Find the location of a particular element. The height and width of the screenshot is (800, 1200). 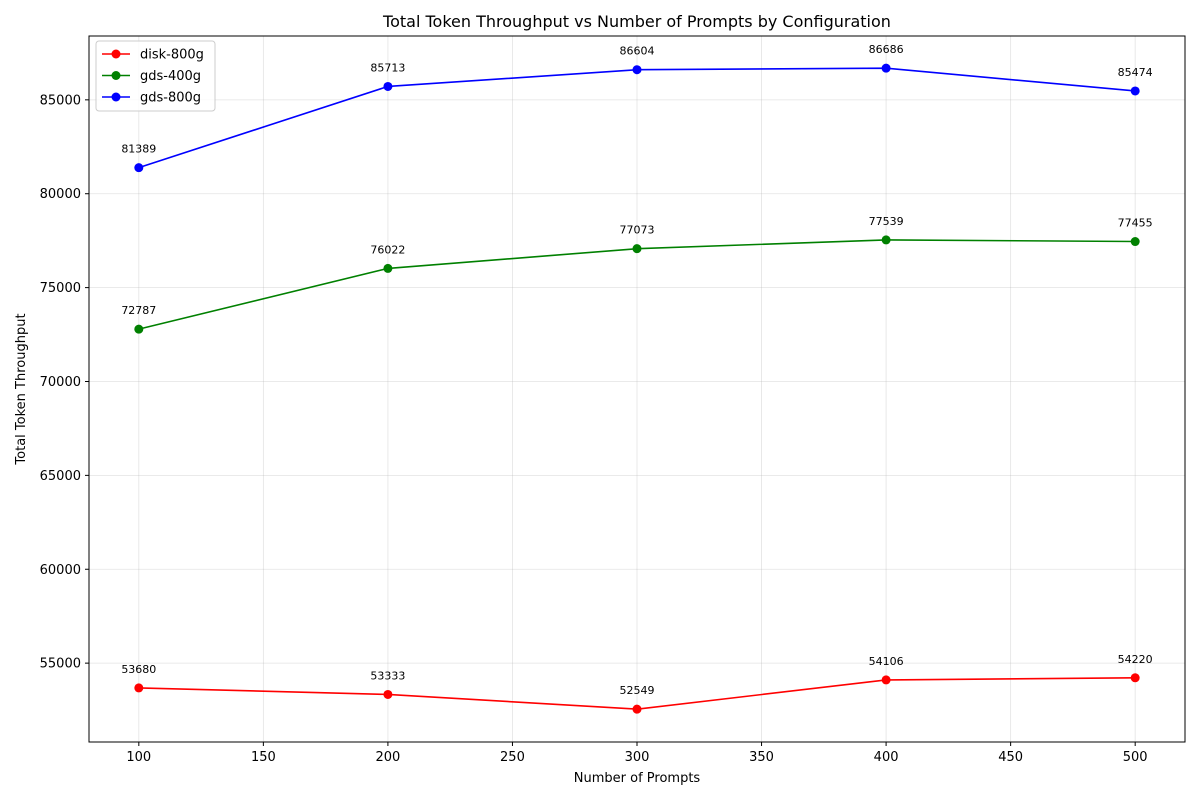

legend-item-gds-400g: gds-400g is located at coordinates (151, 76).